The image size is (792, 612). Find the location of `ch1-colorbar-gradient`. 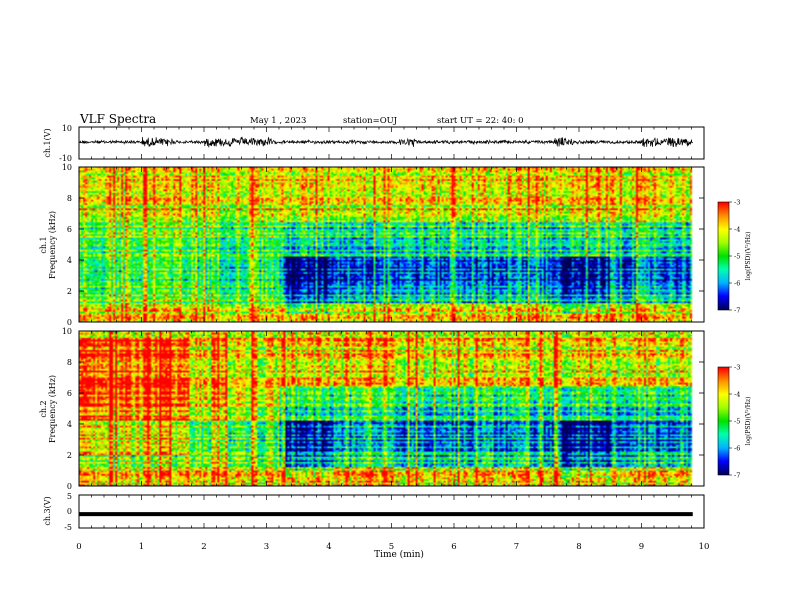

ch1-colorbar-gradient is located at coordinates (723, 256).